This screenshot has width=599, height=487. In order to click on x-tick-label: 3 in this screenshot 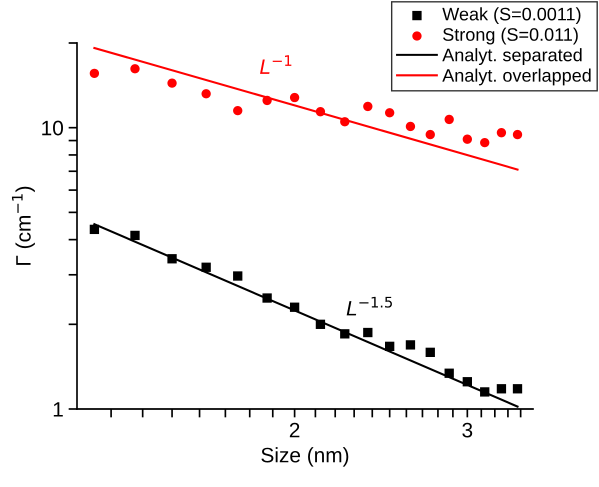, I will do `click(467, 430)`.